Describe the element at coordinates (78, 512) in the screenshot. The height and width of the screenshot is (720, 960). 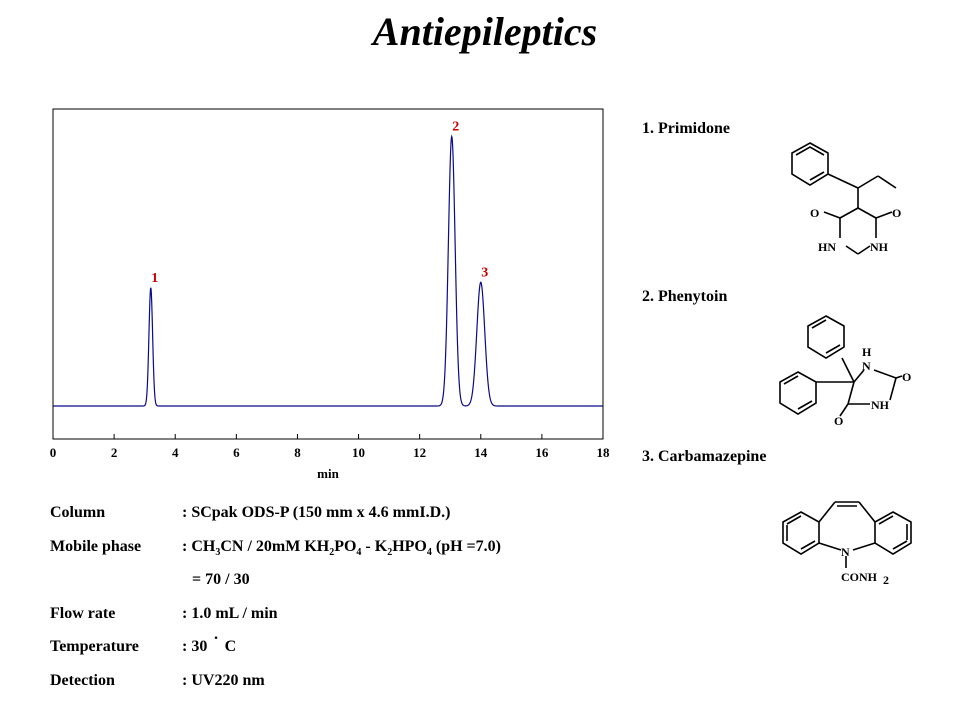
I see `condition-label: Column` at that location.